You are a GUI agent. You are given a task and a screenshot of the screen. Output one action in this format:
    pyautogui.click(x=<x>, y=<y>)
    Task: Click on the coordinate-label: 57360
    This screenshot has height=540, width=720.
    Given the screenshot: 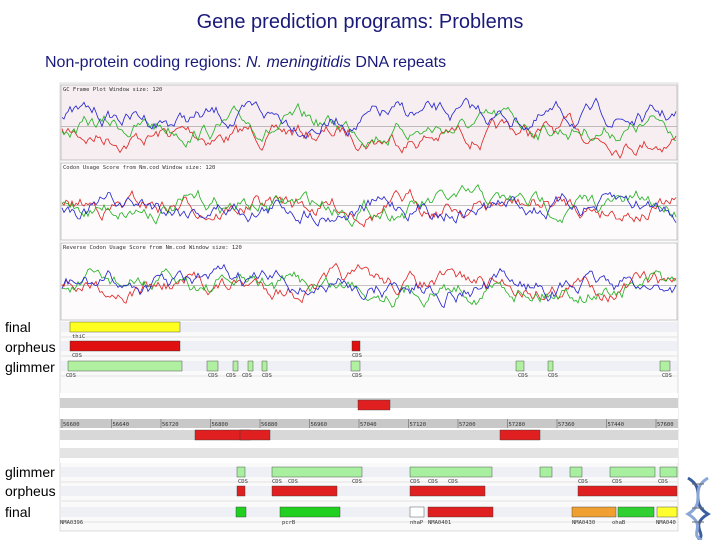 What is the action you would take?
    pyautogui.click(x=566, y=425)
    